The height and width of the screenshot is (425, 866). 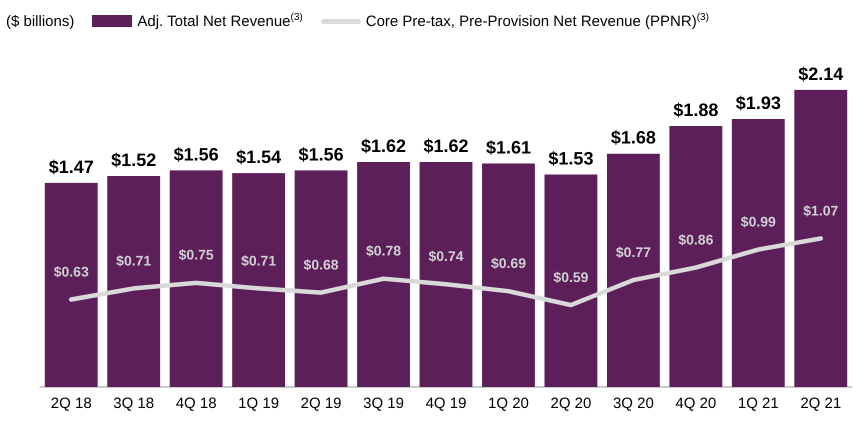 I want to click on y-axis-title: ($ billions), so click(x=40, y=21).